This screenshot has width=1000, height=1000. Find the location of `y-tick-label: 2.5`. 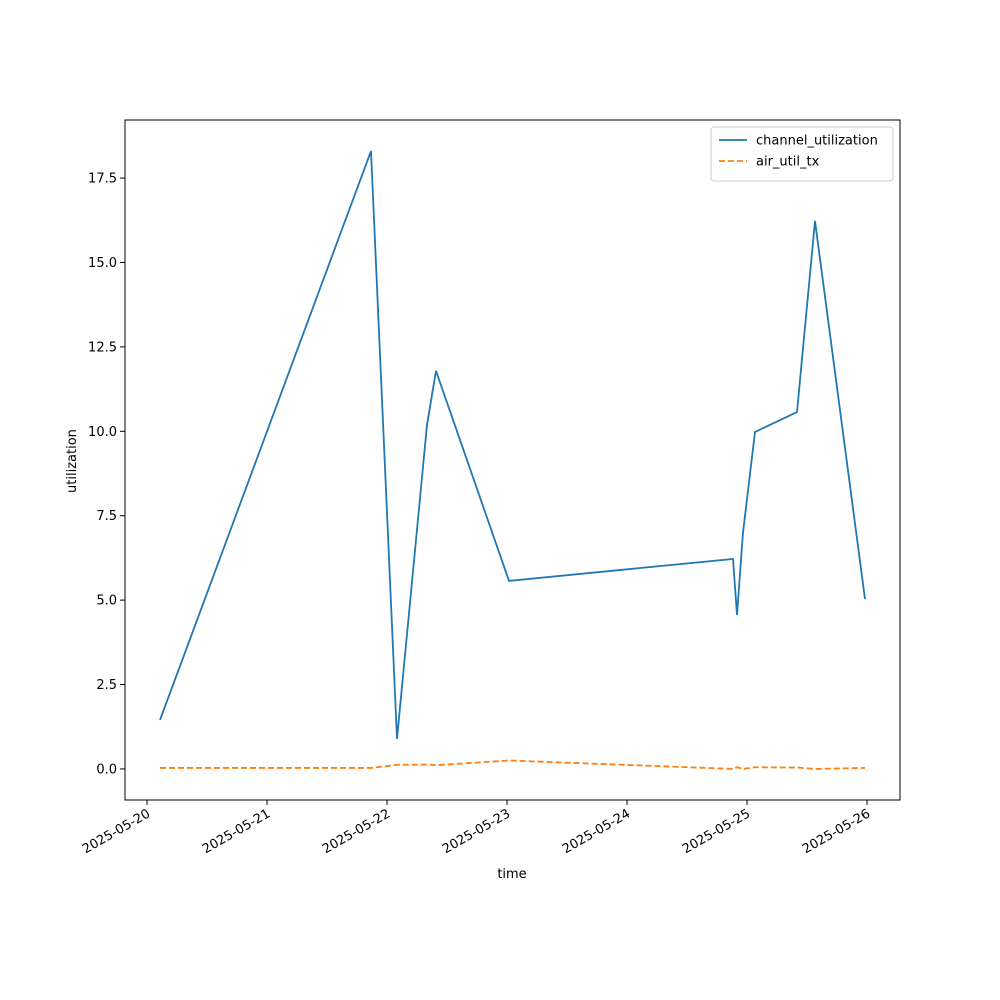

y-tick-label: 2.5 is located at coordinates (106, 685).